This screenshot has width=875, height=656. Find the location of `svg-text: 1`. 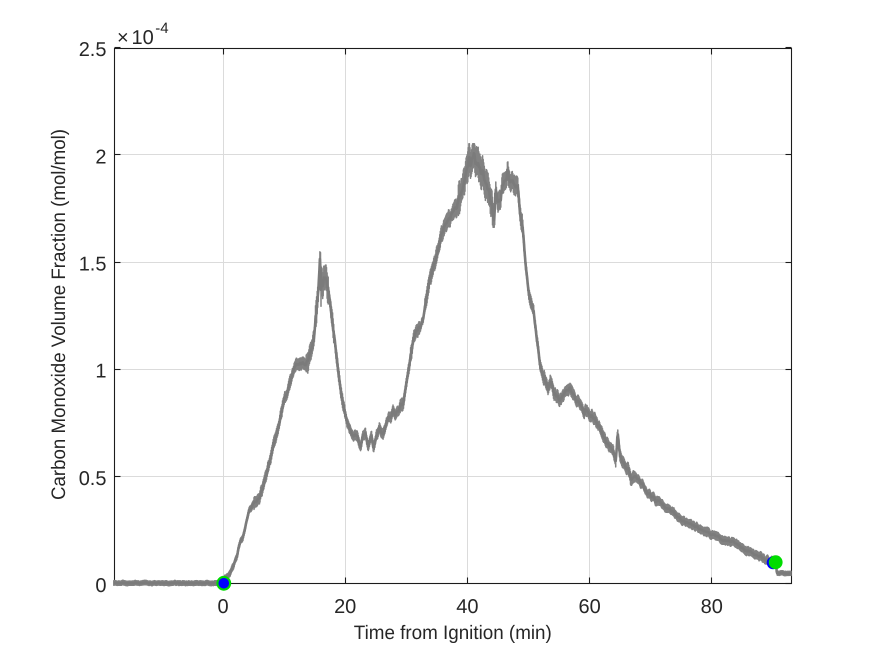

svg-text: 1 is located at coordinates (100, 372).